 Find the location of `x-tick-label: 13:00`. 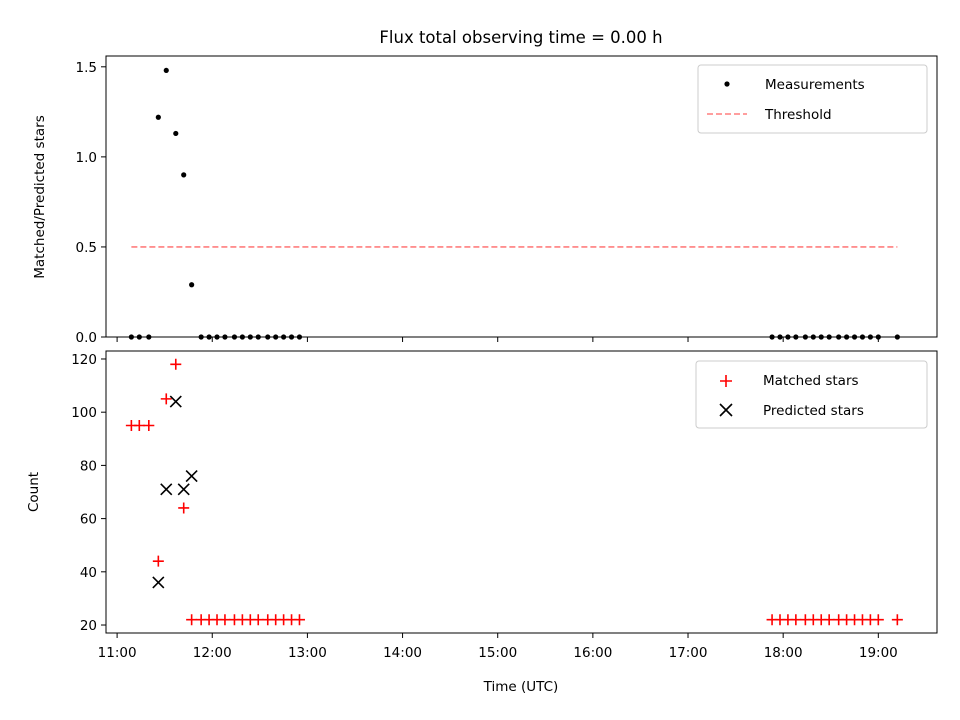

x-tick-label: 13:00 is located at coordinates (307, 653).